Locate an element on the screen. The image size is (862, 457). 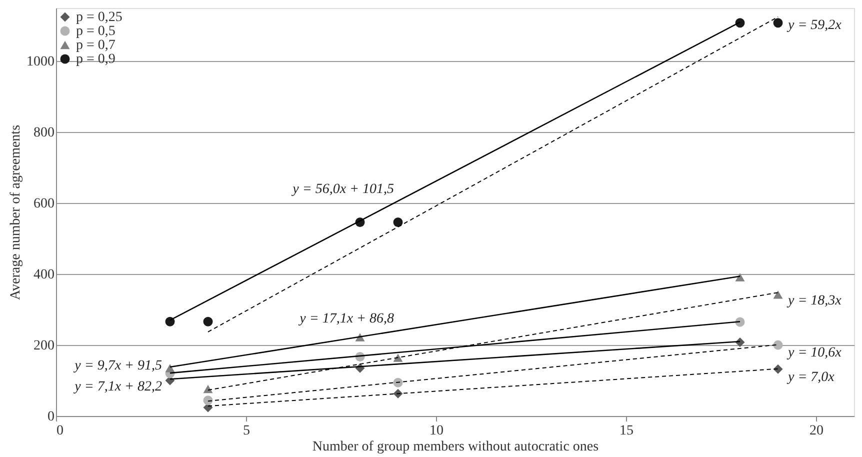
legend-label: p = 0,9 is located at coordinates (96, 59).